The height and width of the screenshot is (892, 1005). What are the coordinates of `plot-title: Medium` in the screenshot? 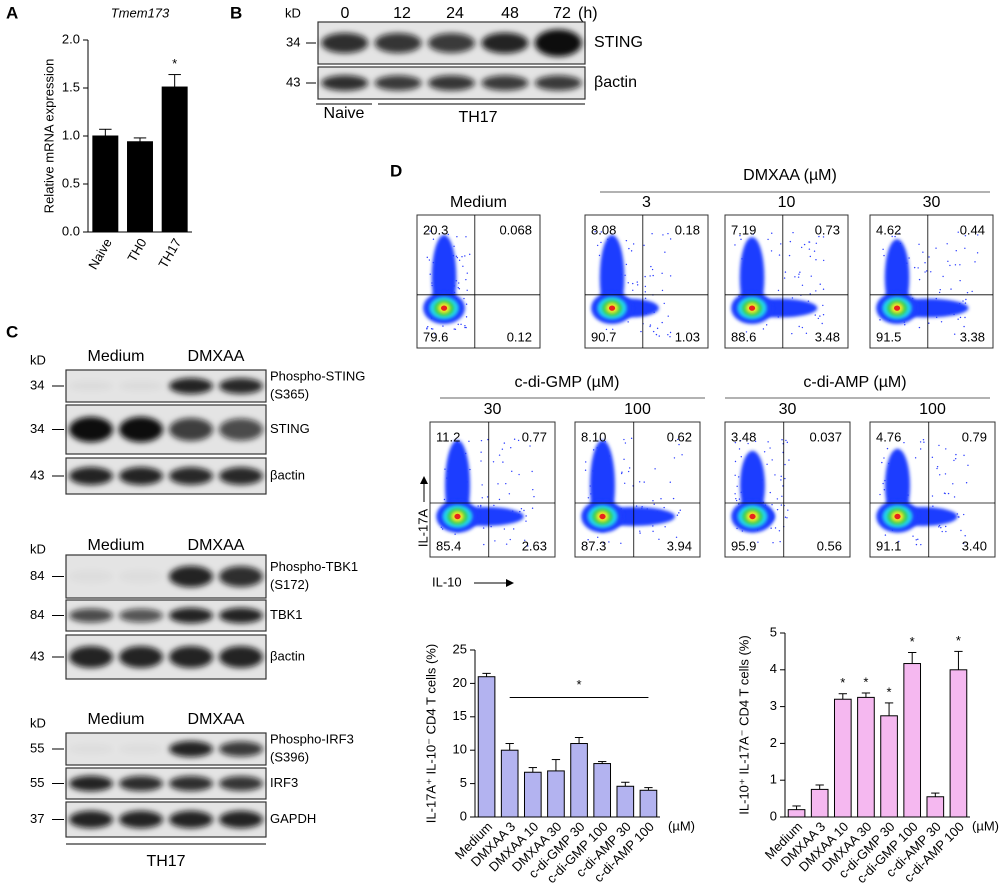 It's located at (478, 202).